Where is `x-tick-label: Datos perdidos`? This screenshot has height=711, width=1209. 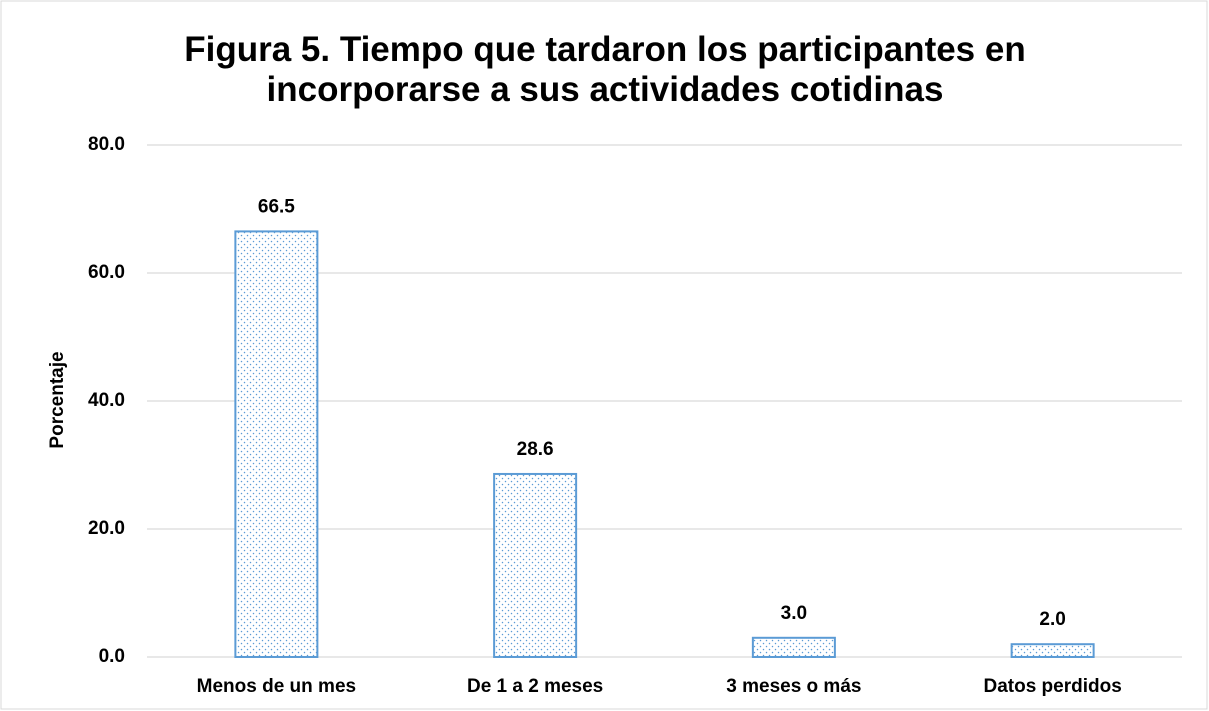
x-tick-label: Datos perdidos is located at coordinates (1052, 686).